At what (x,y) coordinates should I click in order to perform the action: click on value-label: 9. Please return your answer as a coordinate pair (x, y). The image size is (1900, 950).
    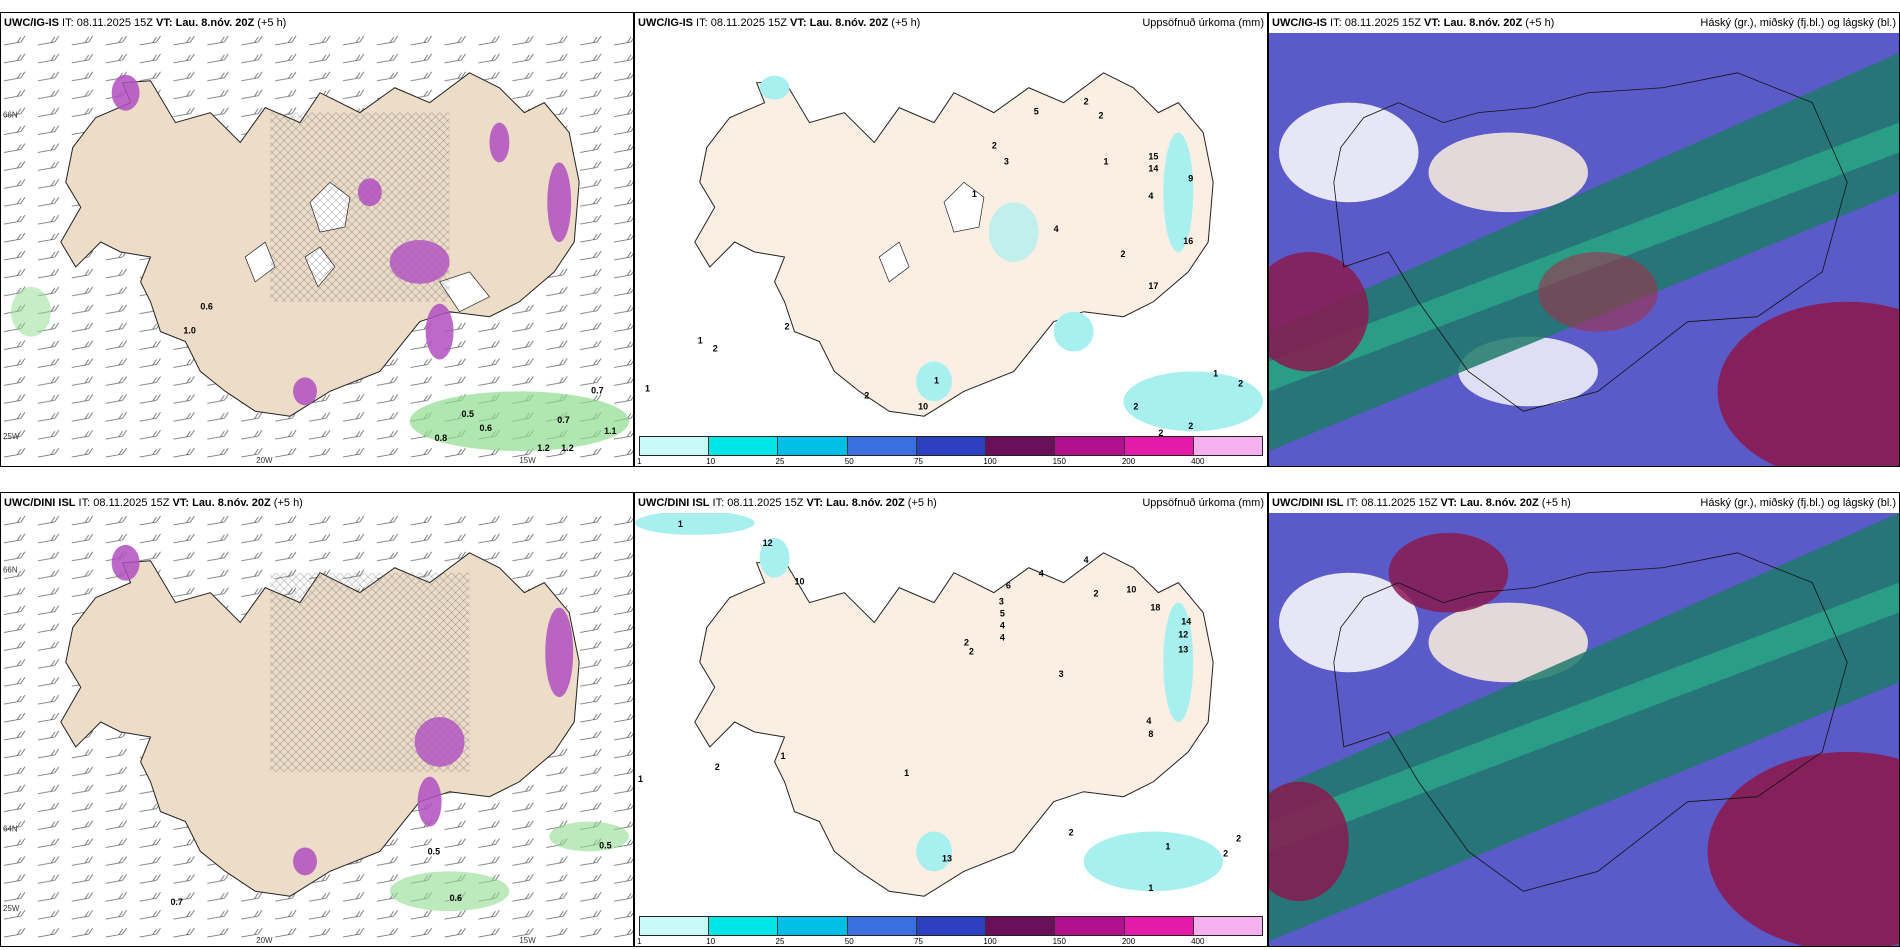
    Looking at the image, I should click on (1190, 178).